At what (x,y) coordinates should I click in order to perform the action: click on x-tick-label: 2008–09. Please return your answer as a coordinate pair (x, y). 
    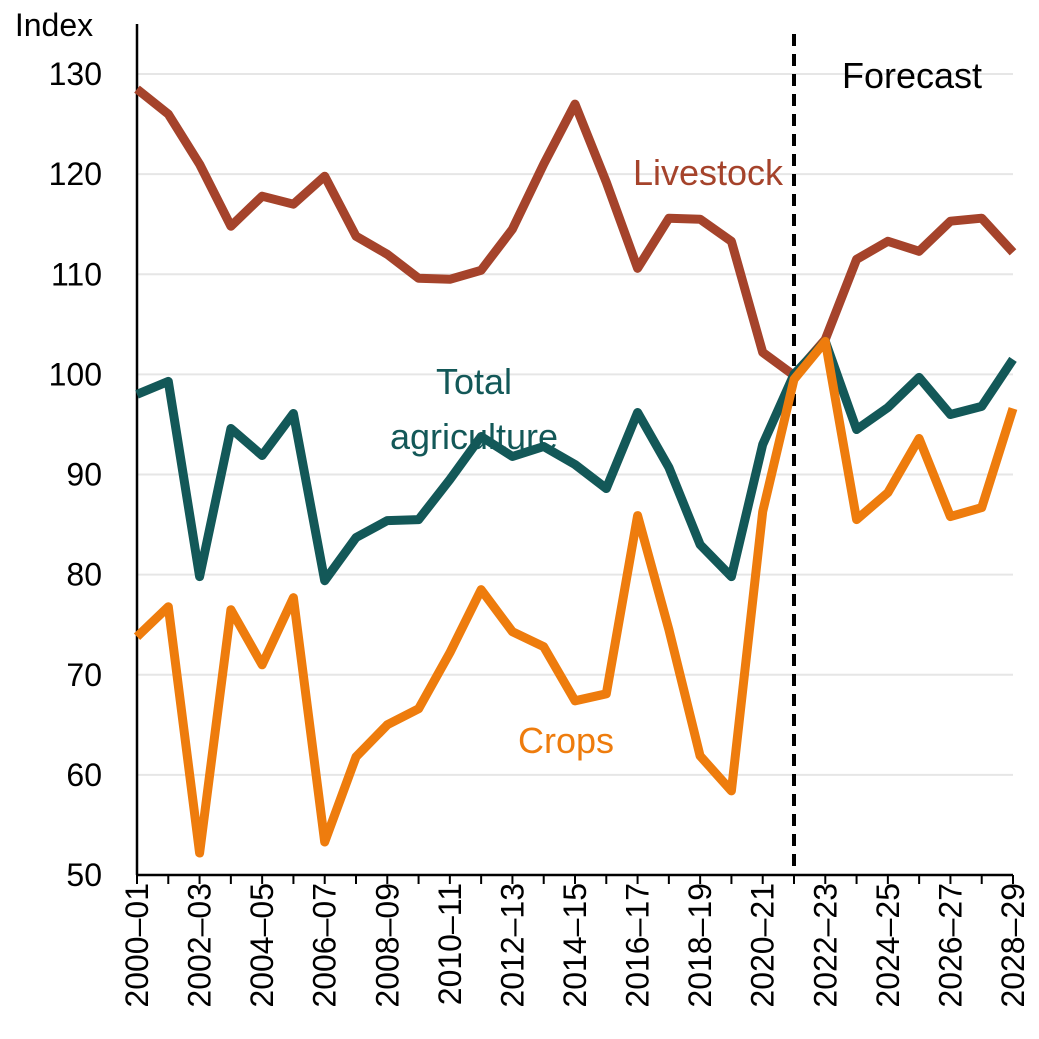
    Looking at the image, I should click on (387, 945).